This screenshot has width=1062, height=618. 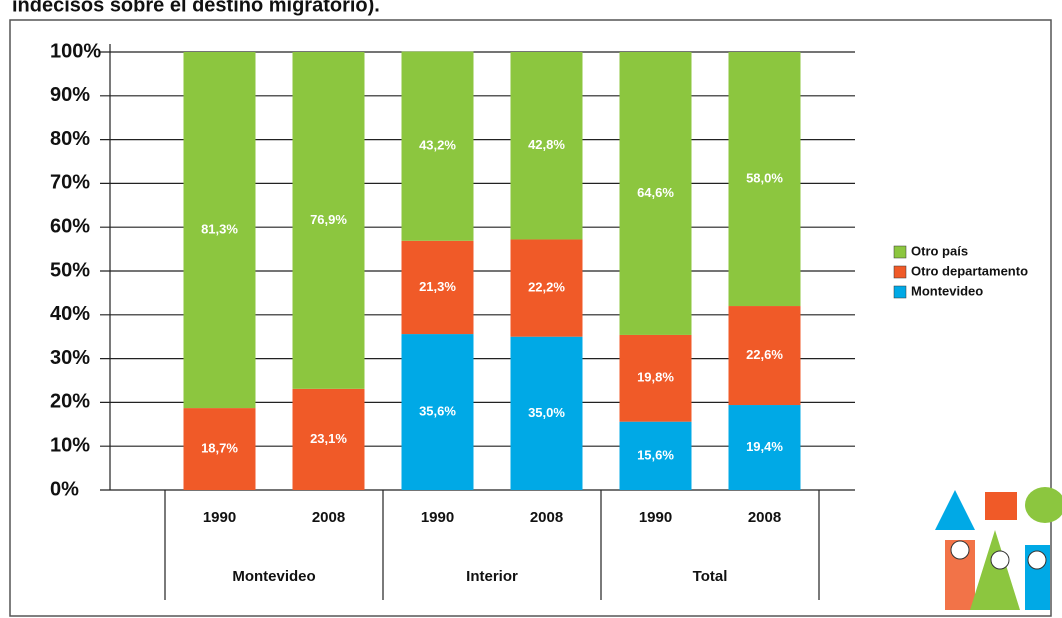 I want to click on value-label: 58,0%, so click(x=764, y=177).